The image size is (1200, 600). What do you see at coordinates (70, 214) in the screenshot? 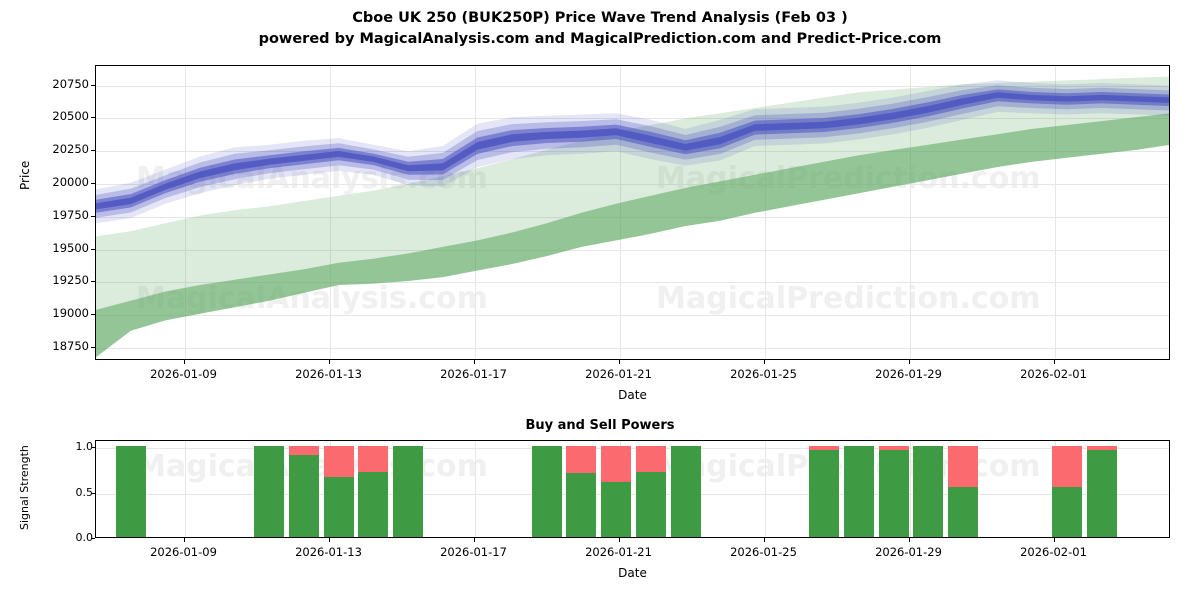
I see `y-axis-tick-label: 19750` at bounding box center [70, 214].